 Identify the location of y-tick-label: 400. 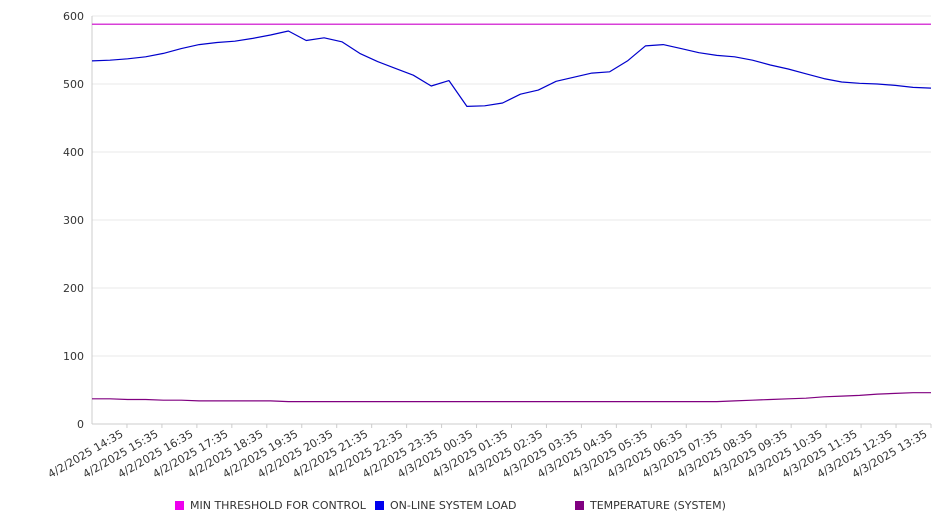
(73, 152).